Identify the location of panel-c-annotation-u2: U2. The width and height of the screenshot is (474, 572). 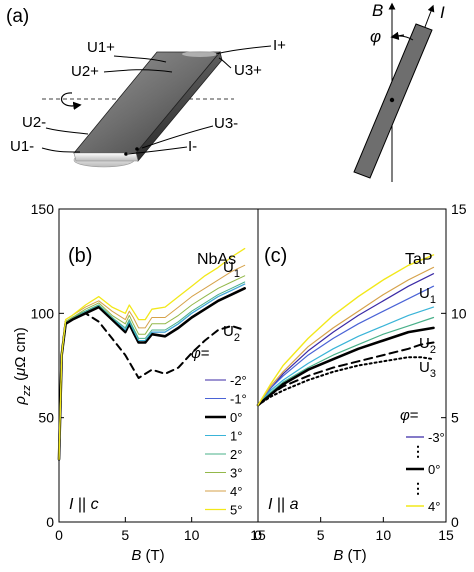
(427, 345).